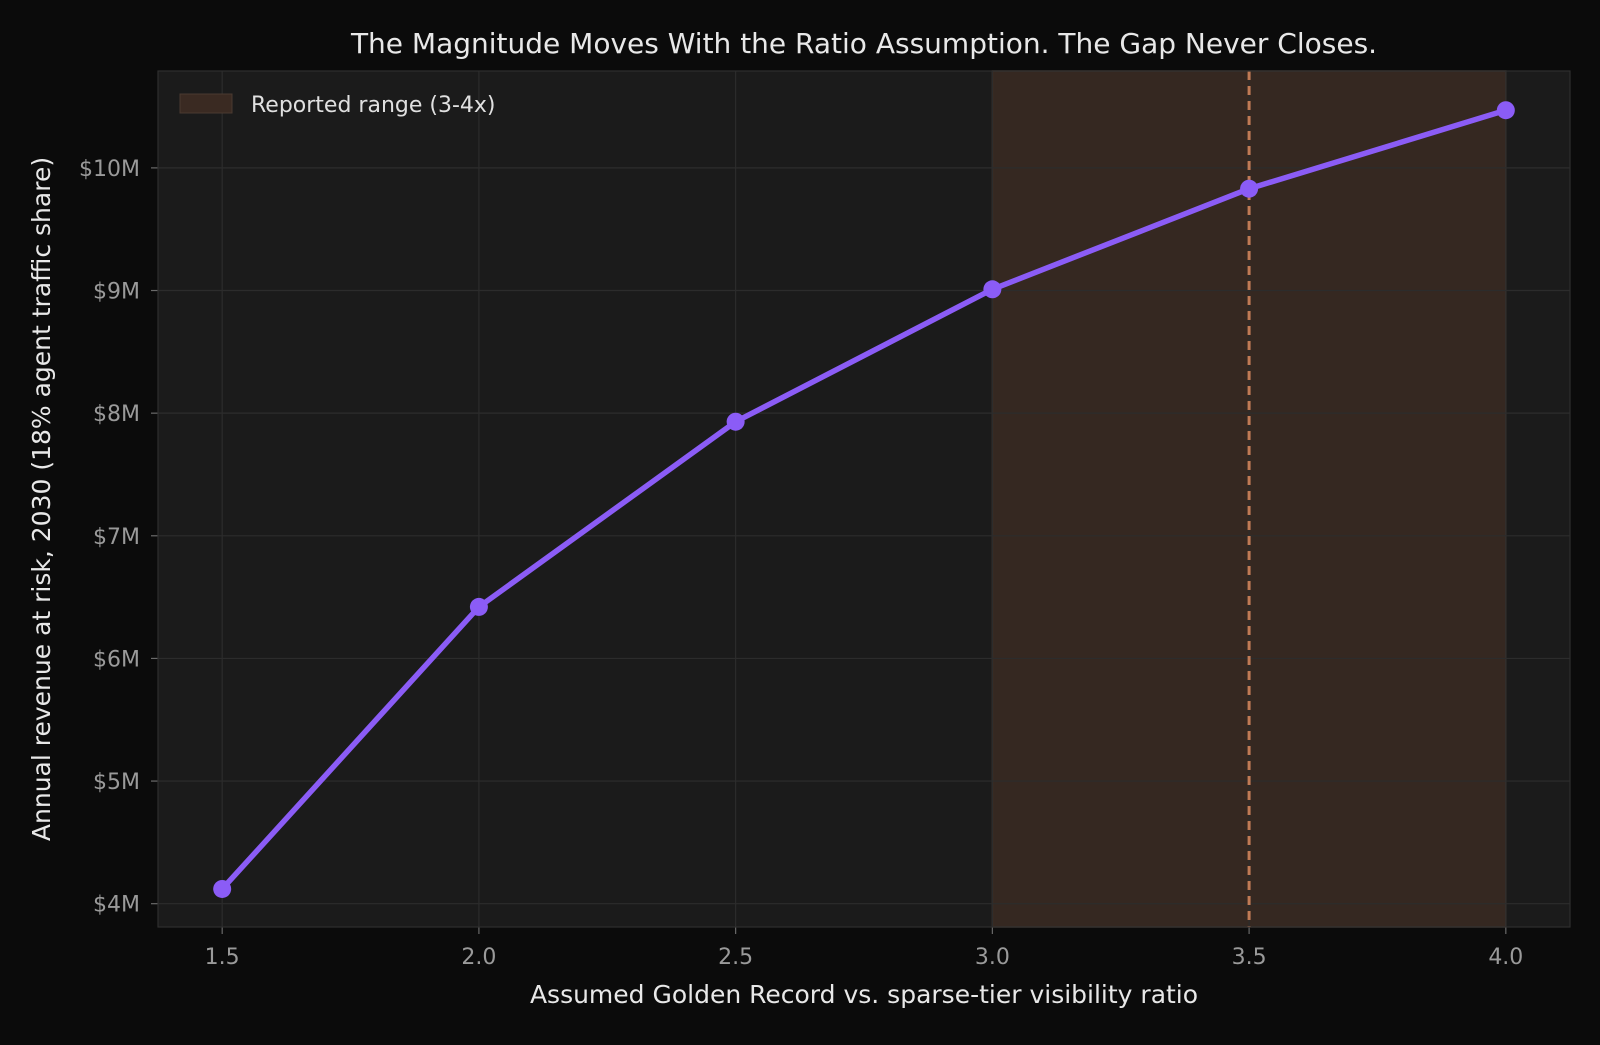 Image resolution: width=1600 pixels, height=1045 pixels. What do you see at coordinates (116, 414) in the screenshot?
I see `y-tick-label: $8M` at bounding box center [116, 414].